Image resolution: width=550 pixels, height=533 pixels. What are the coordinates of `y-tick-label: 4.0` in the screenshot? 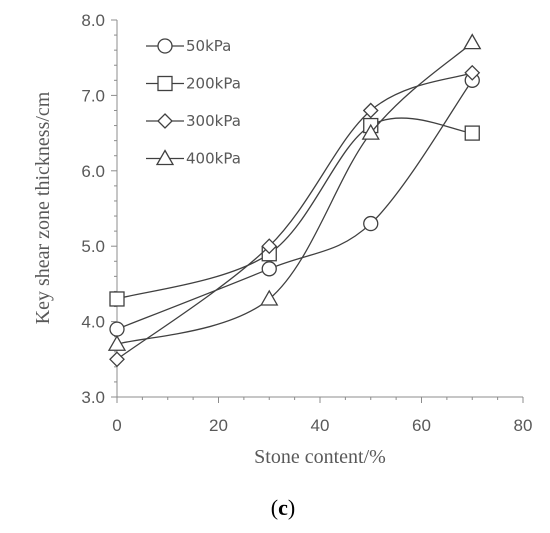 It's located at (93, 322).